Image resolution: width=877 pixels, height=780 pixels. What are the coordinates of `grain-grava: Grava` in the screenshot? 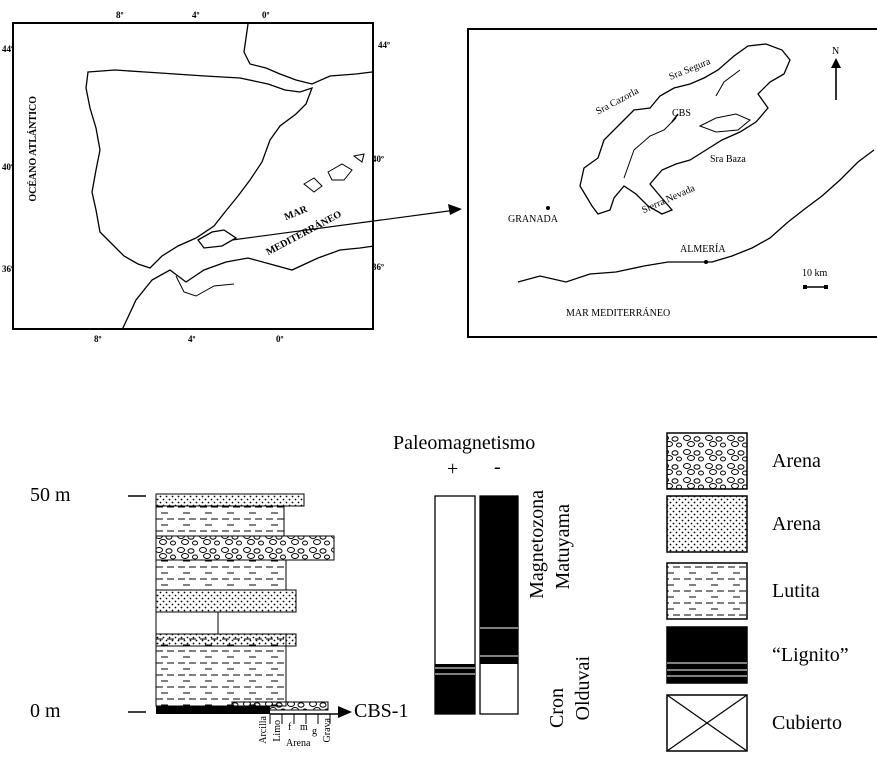 It's located at (327, 730).